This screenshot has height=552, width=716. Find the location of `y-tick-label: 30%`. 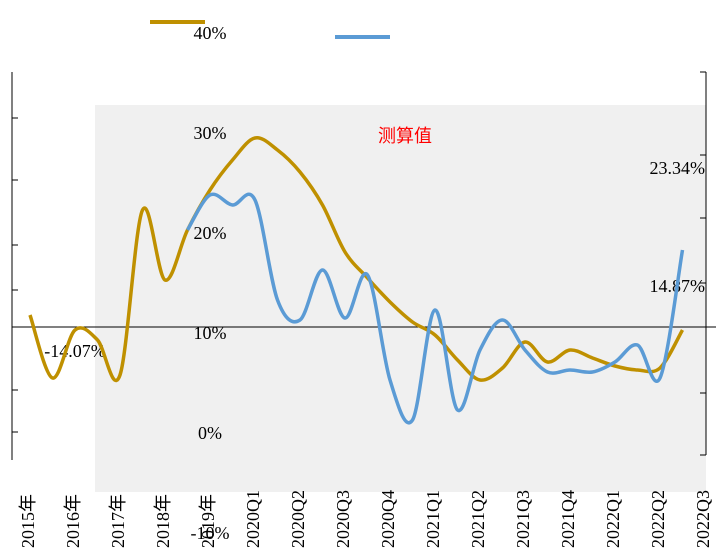

y-tick-label: 30% is located at coordinates (210, 133).